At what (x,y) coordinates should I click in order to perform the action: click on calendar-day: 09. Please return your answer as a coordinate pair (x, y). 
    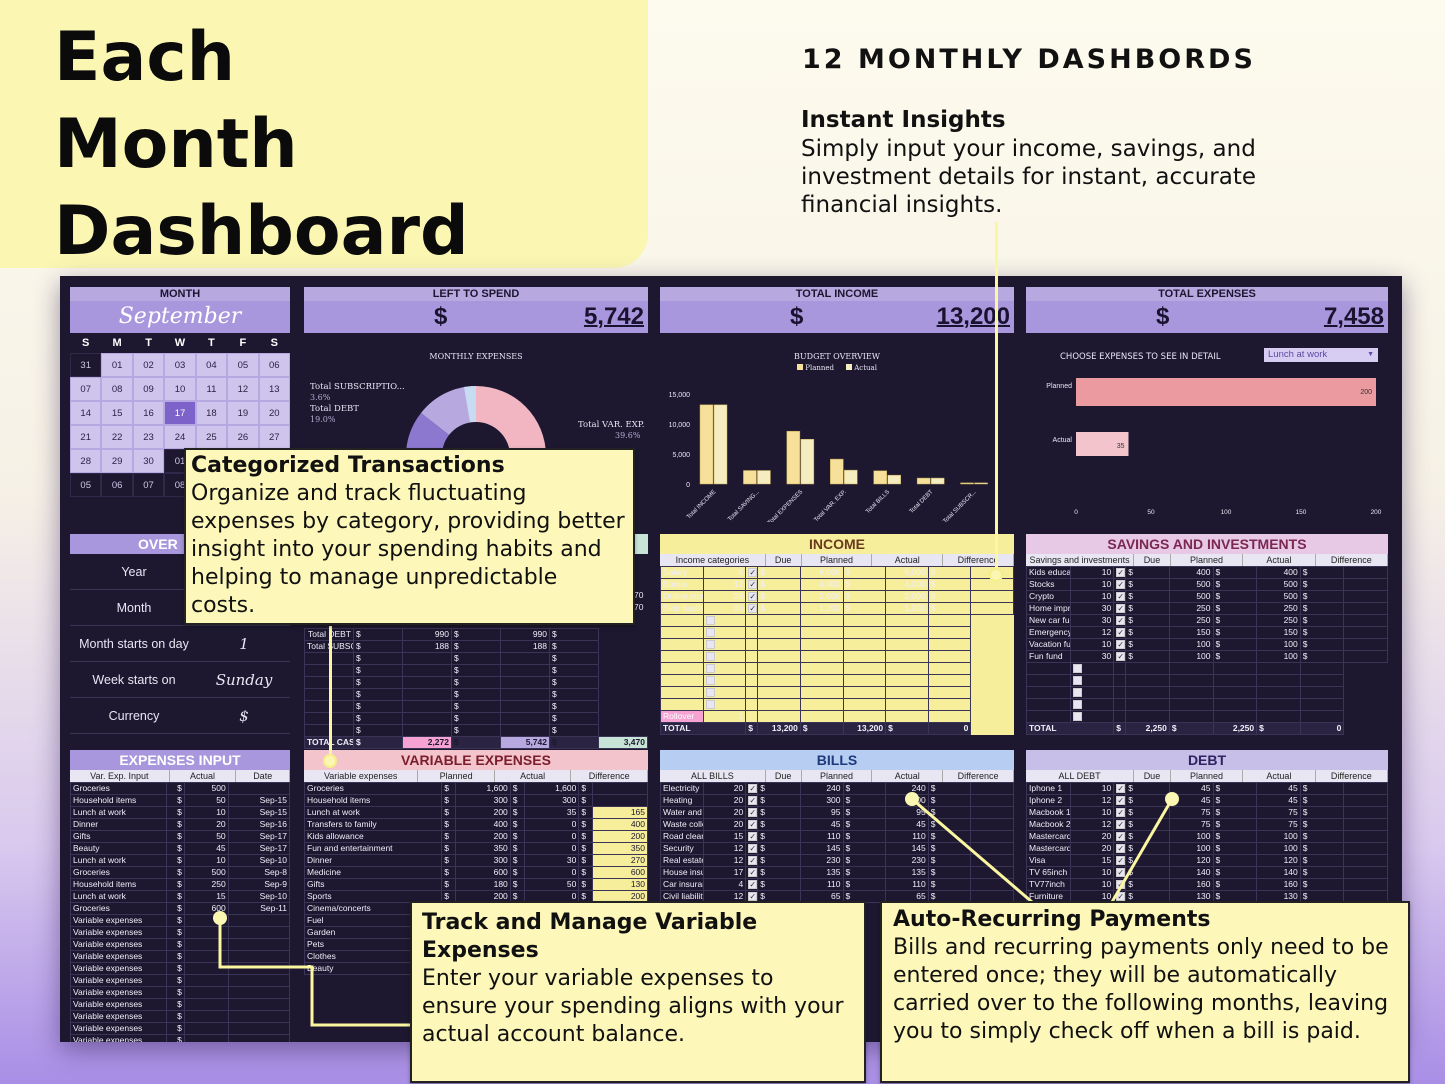
    Looking at the image, I should click on (148, 389).